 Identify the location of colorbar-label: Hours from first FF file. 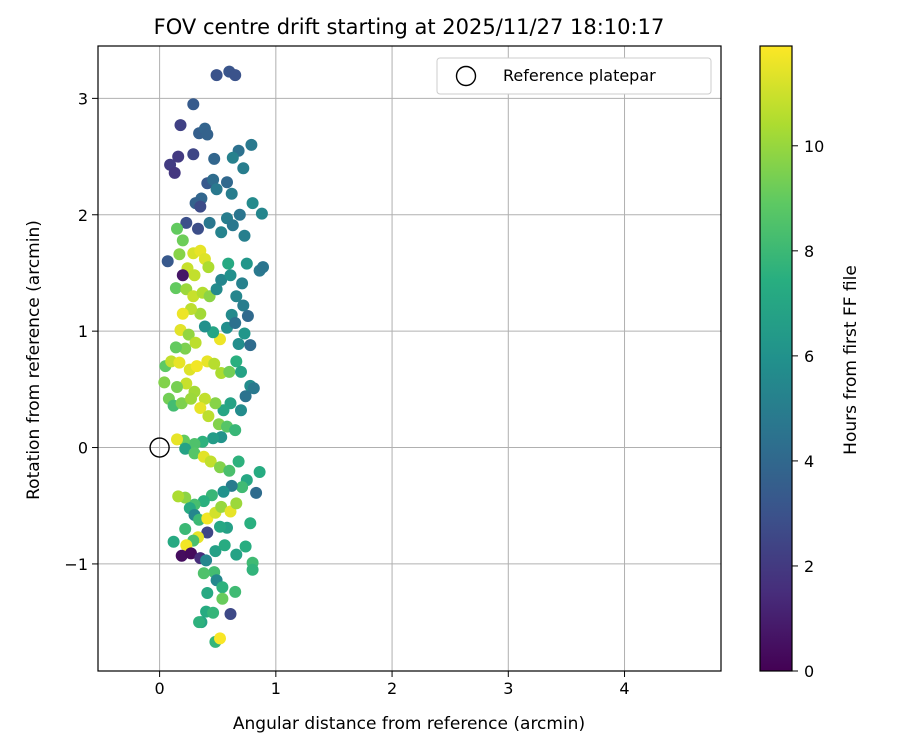
(851, 360).